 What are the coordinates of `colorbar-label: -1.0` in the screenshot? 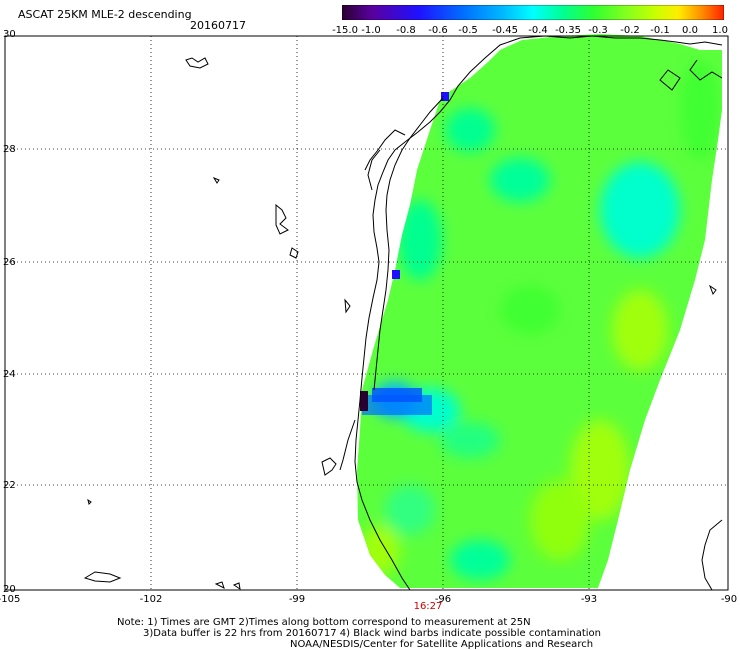 It's located at (371, 30).